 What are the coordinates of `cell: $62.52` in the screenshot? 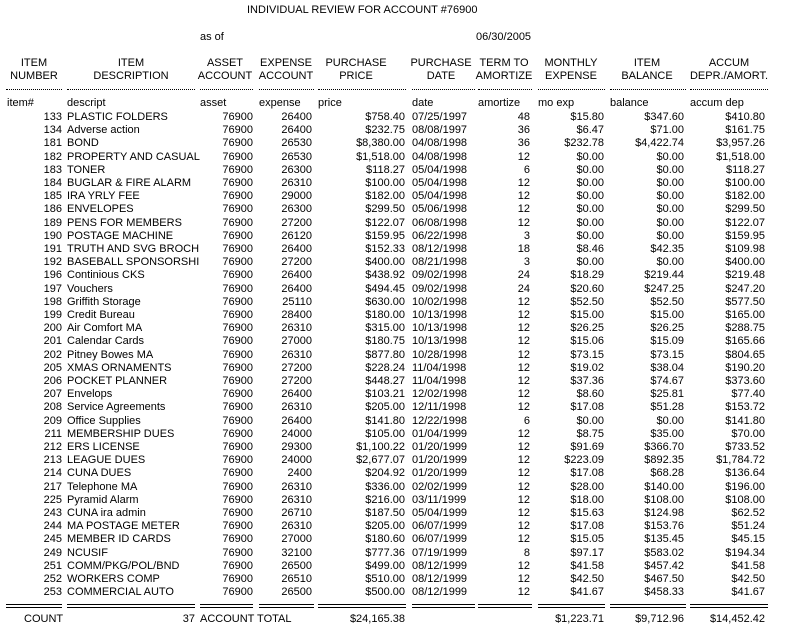 It's located at (748, 513).